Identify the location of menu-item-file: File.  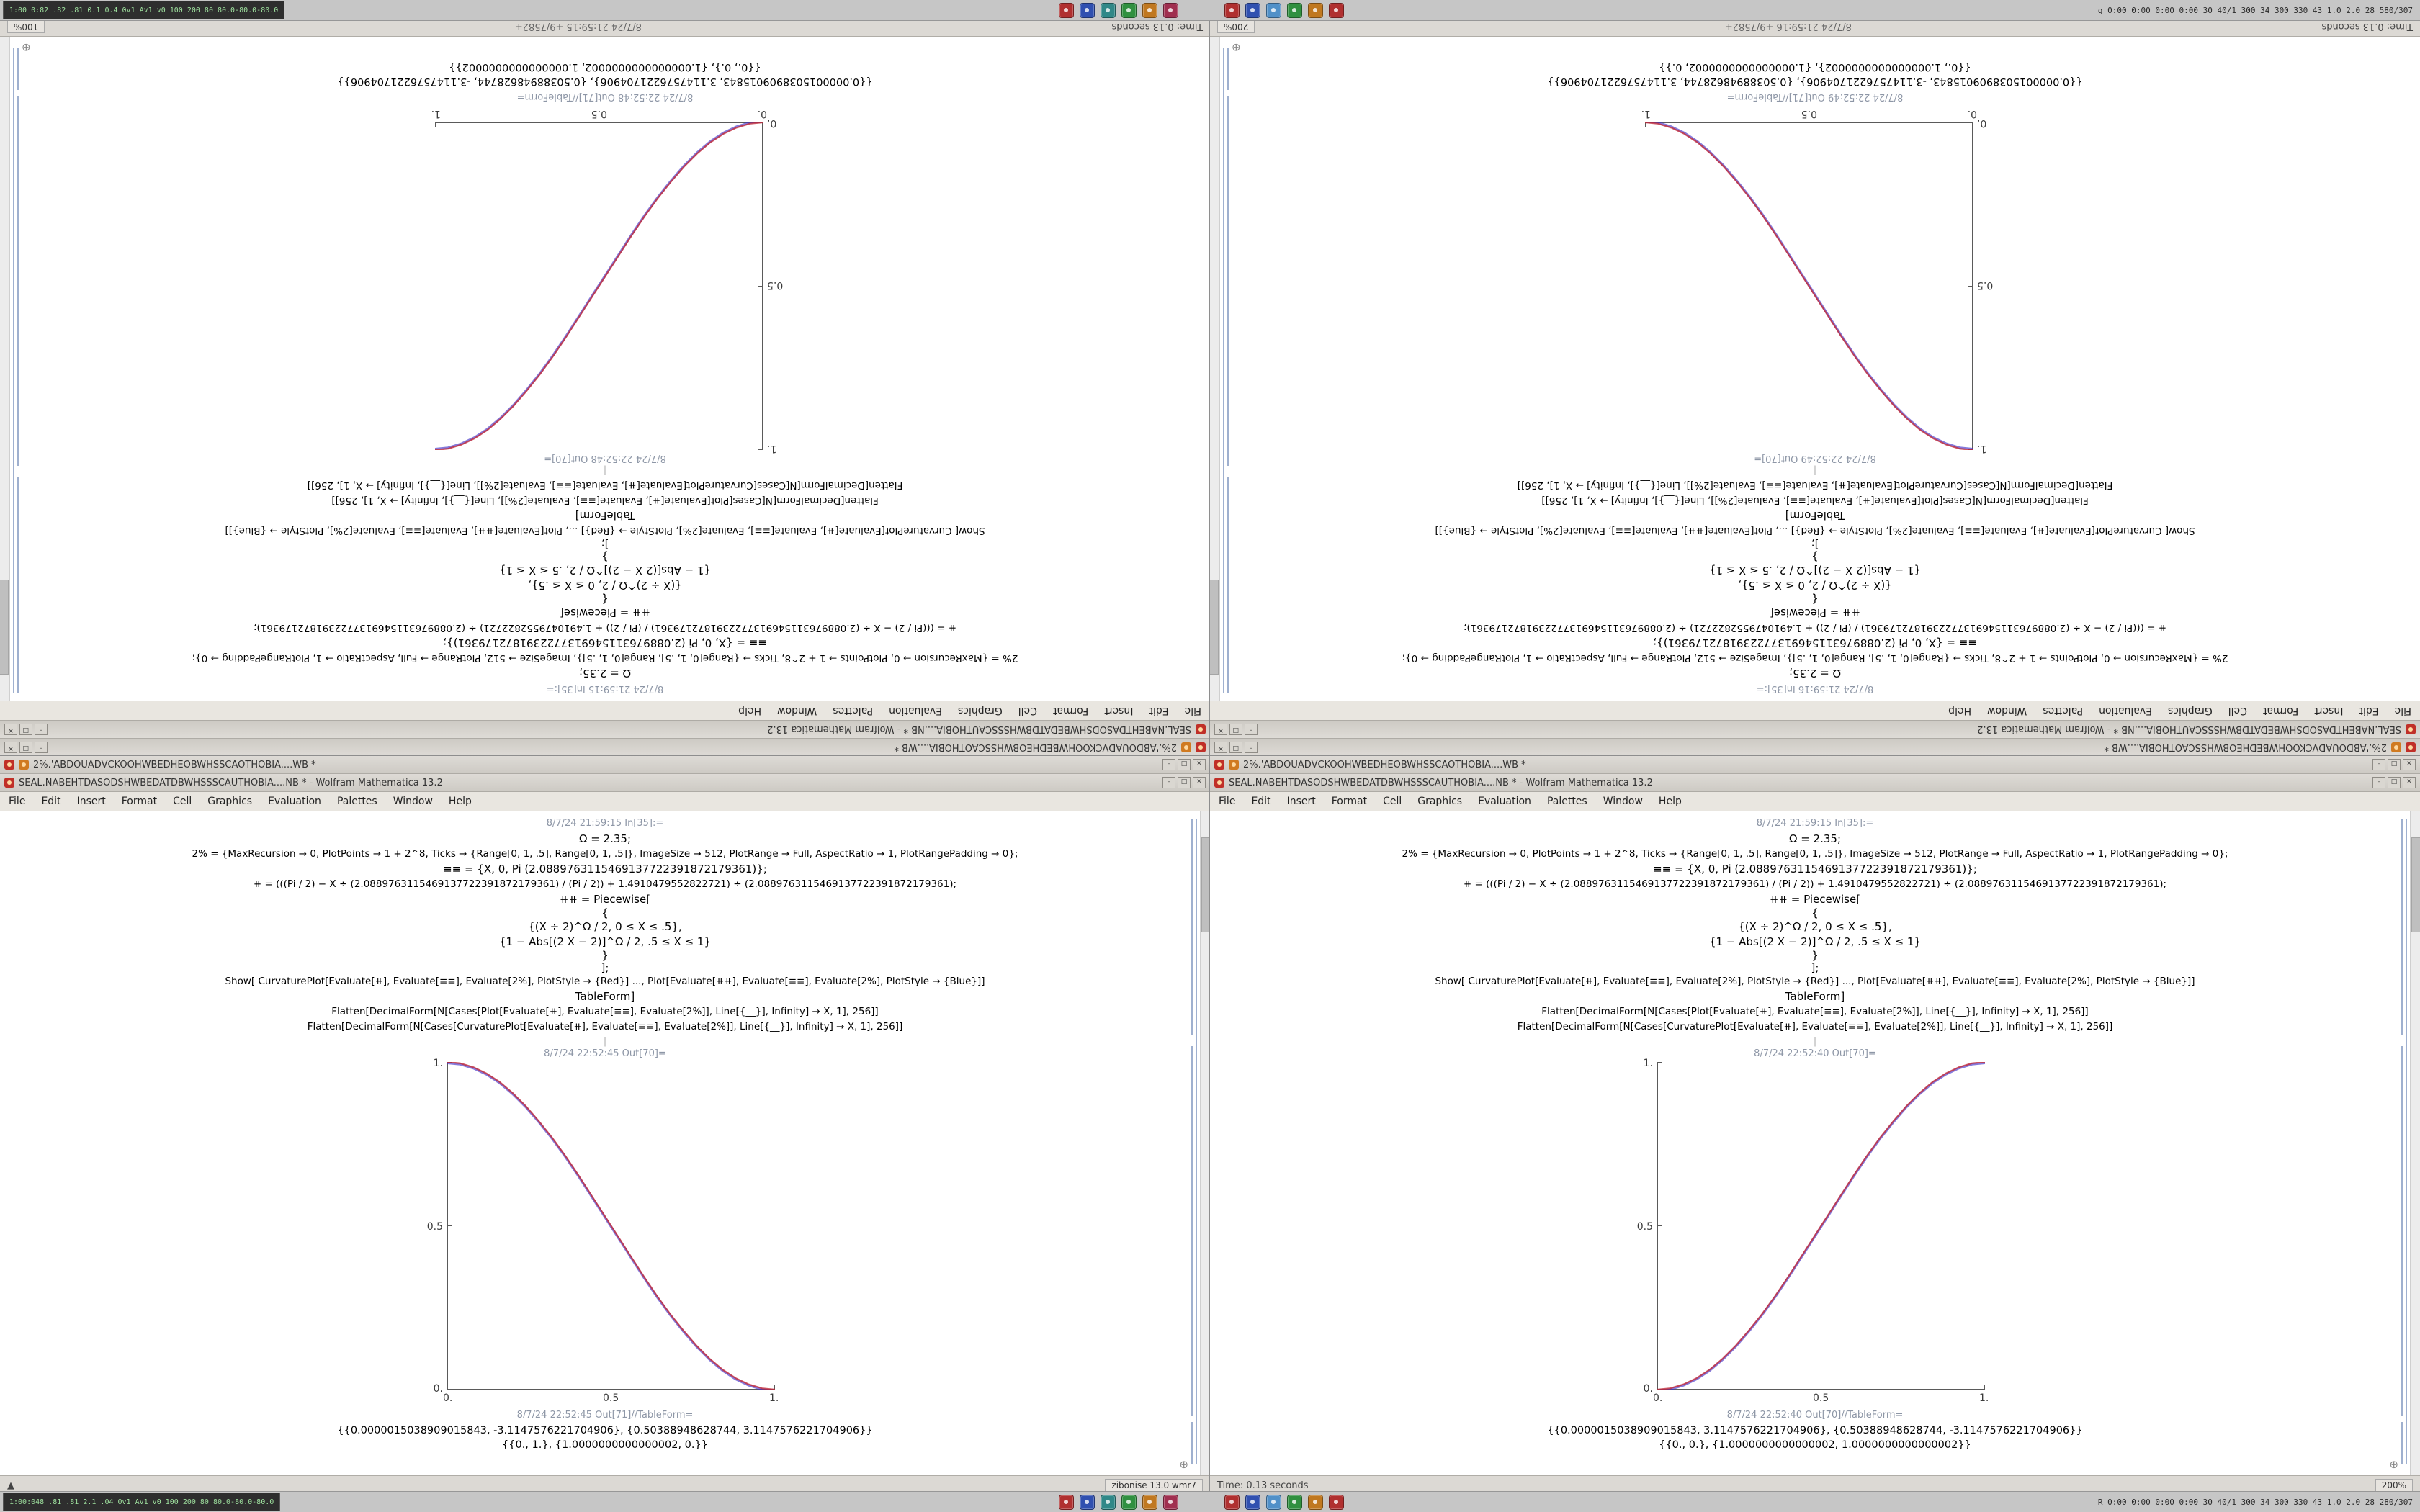
(1192, 710).